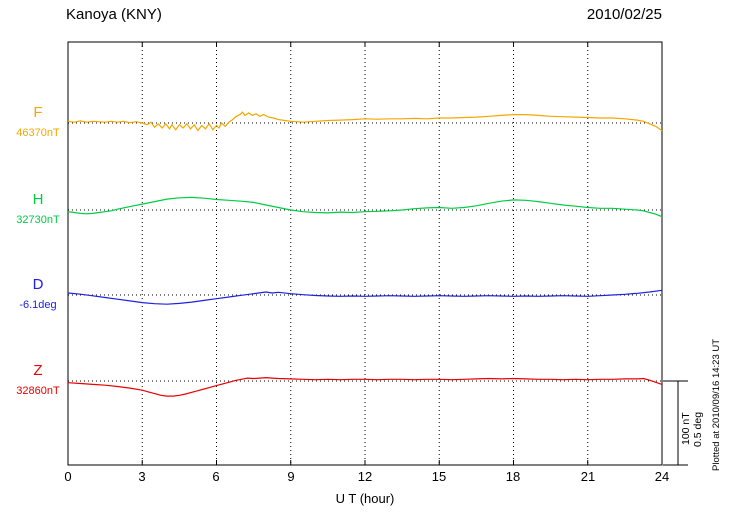 The image size is (730, 520). I want to click on series-label-H: H 32730nT, so click(38, 208).